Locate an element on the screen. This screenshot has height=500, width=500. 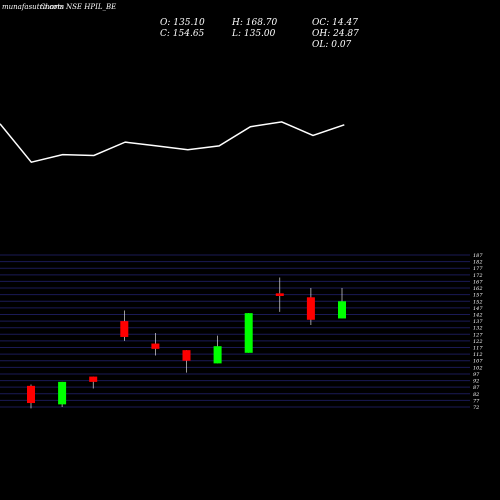
oh-value: OH: 24.87 is located at coordinates (335, 34).